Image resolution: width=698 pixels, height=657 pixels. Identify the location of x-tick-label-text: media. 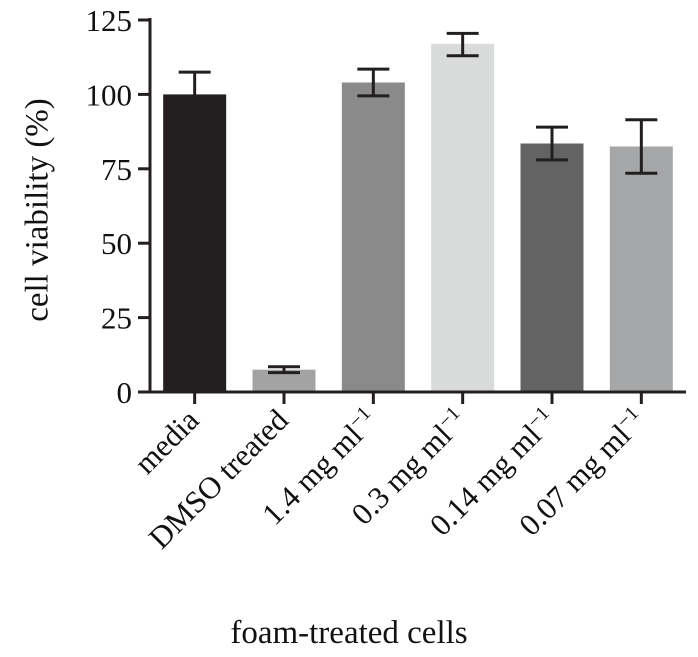
(166, 441).